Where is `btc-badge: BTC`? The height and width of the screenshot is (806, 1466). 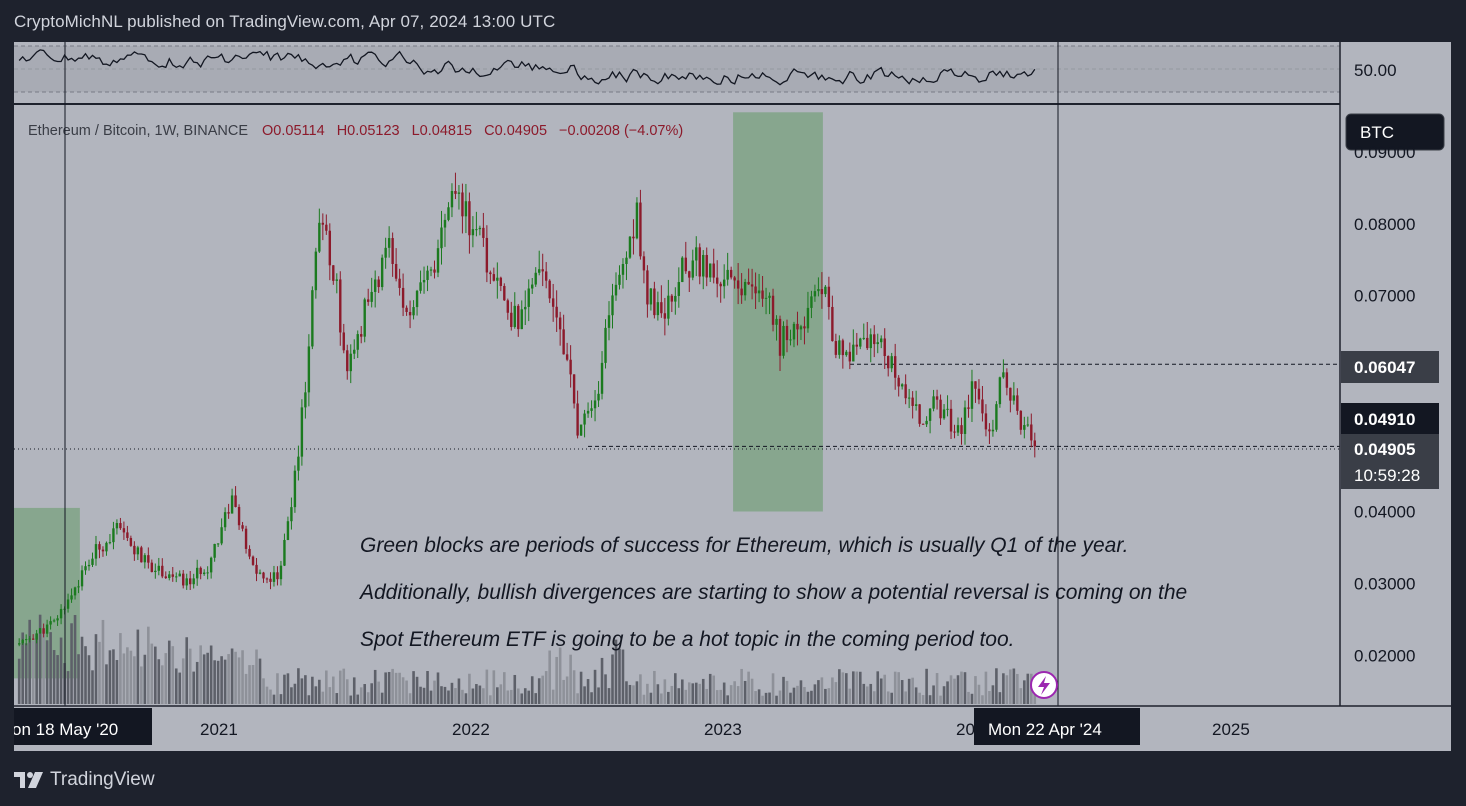
btc-badge: BTC is located at coordinates (1395, 132).